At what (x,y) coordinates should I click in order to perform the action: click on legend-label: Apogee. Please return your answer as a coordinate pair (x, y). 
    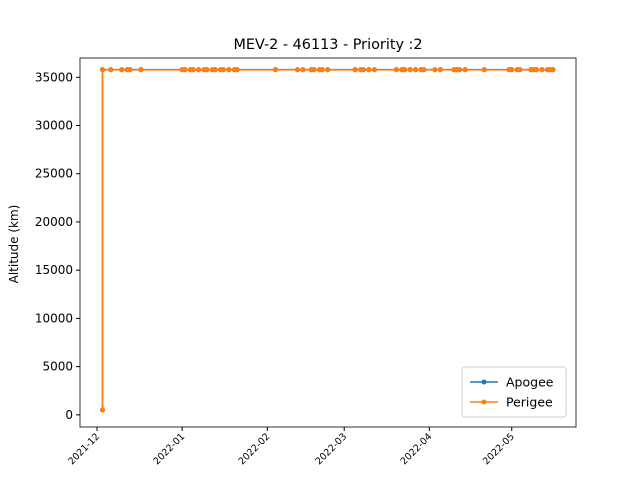
    Looking at the image, I should click on (530, 382).